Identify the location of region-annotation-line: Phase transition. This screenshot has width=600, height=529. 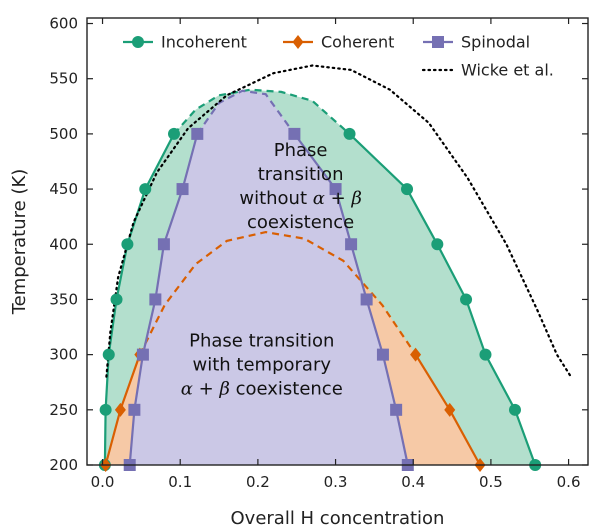
(261, 341).